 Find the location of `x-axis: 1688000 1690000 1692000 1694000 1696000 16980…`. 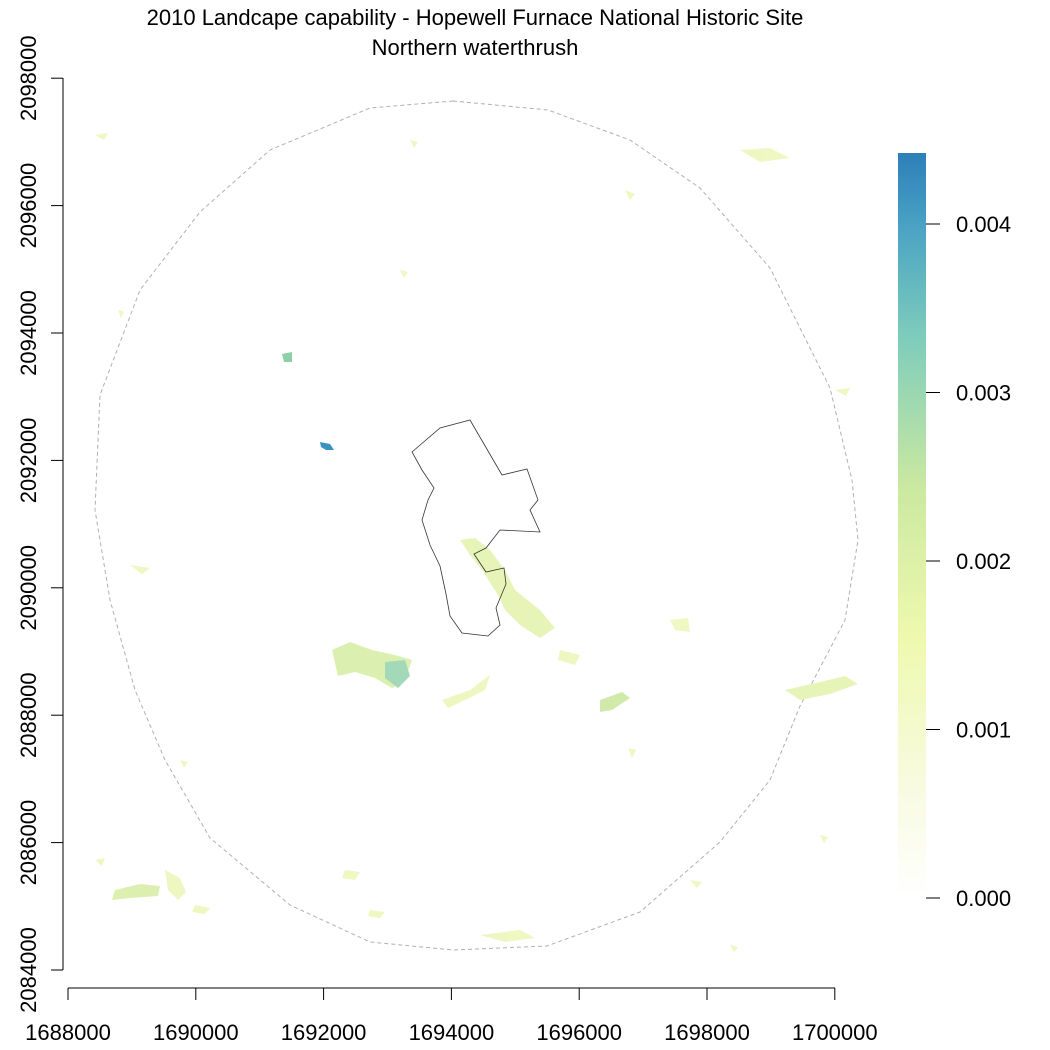

x-axis: 1688000 1690000 1692000 1694000 1696000 16980… is located at coordinates (451, 1016).